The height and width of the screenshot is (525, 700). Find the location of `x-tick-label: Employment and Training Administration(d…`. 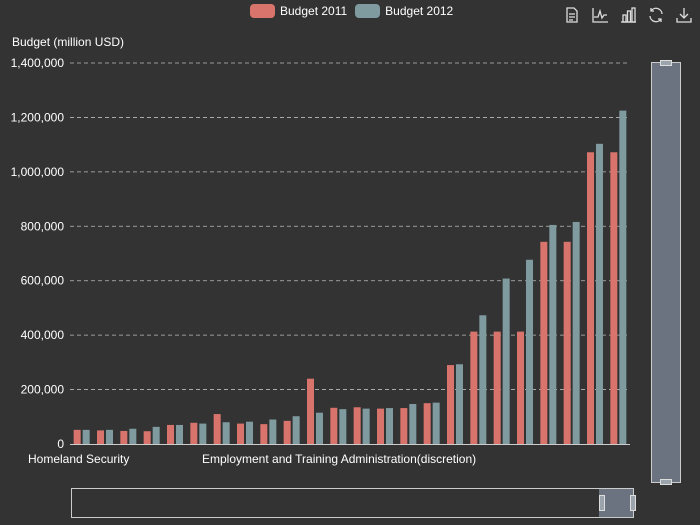

x-tick-label: Employment and Training Administration(d… is located at coordinates (339, 459).